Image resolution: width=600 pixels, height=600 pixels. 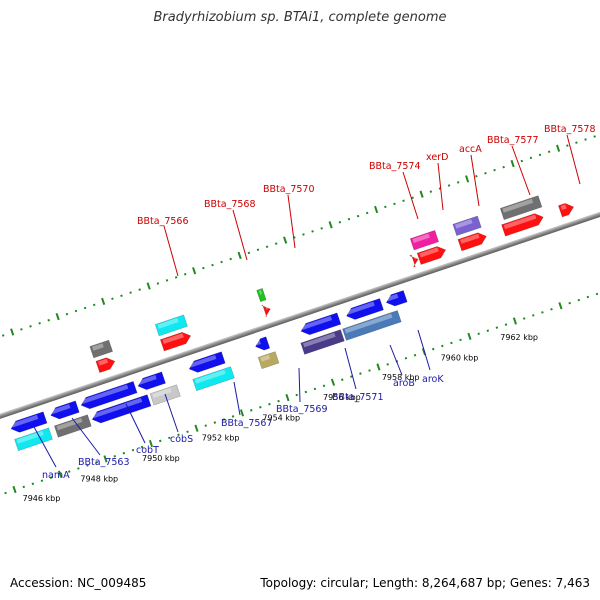 What do you see at coordinates (163, 221) in the screenshot?
I see `gene-label: BBta_7566` at bounding box center [163, 221].